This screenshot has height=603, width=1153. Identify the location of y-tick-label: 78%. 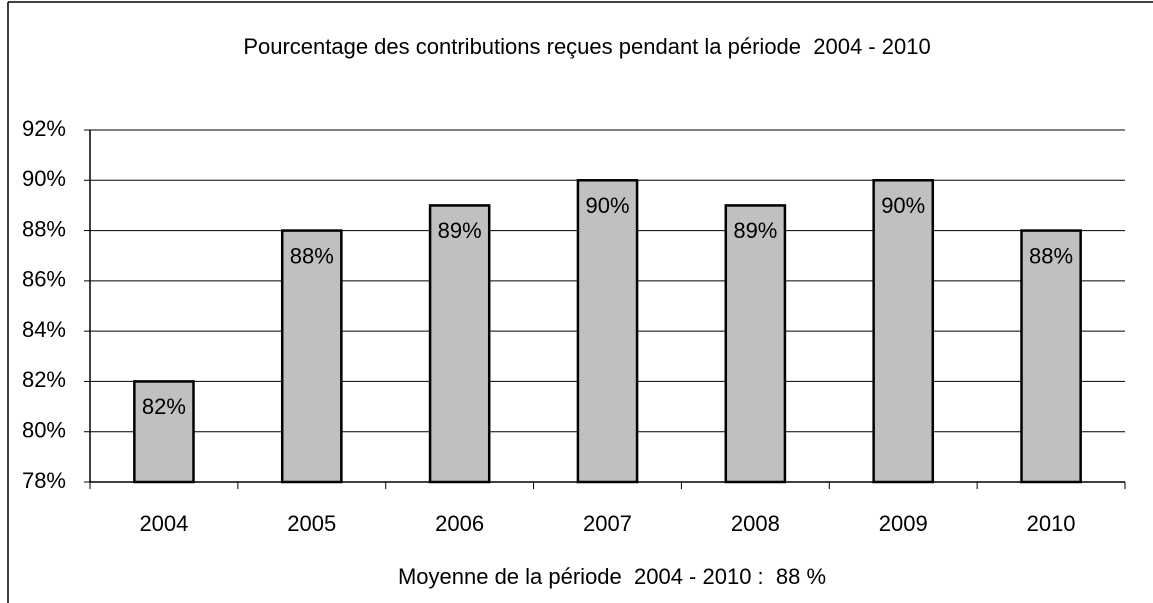
(44, 480).